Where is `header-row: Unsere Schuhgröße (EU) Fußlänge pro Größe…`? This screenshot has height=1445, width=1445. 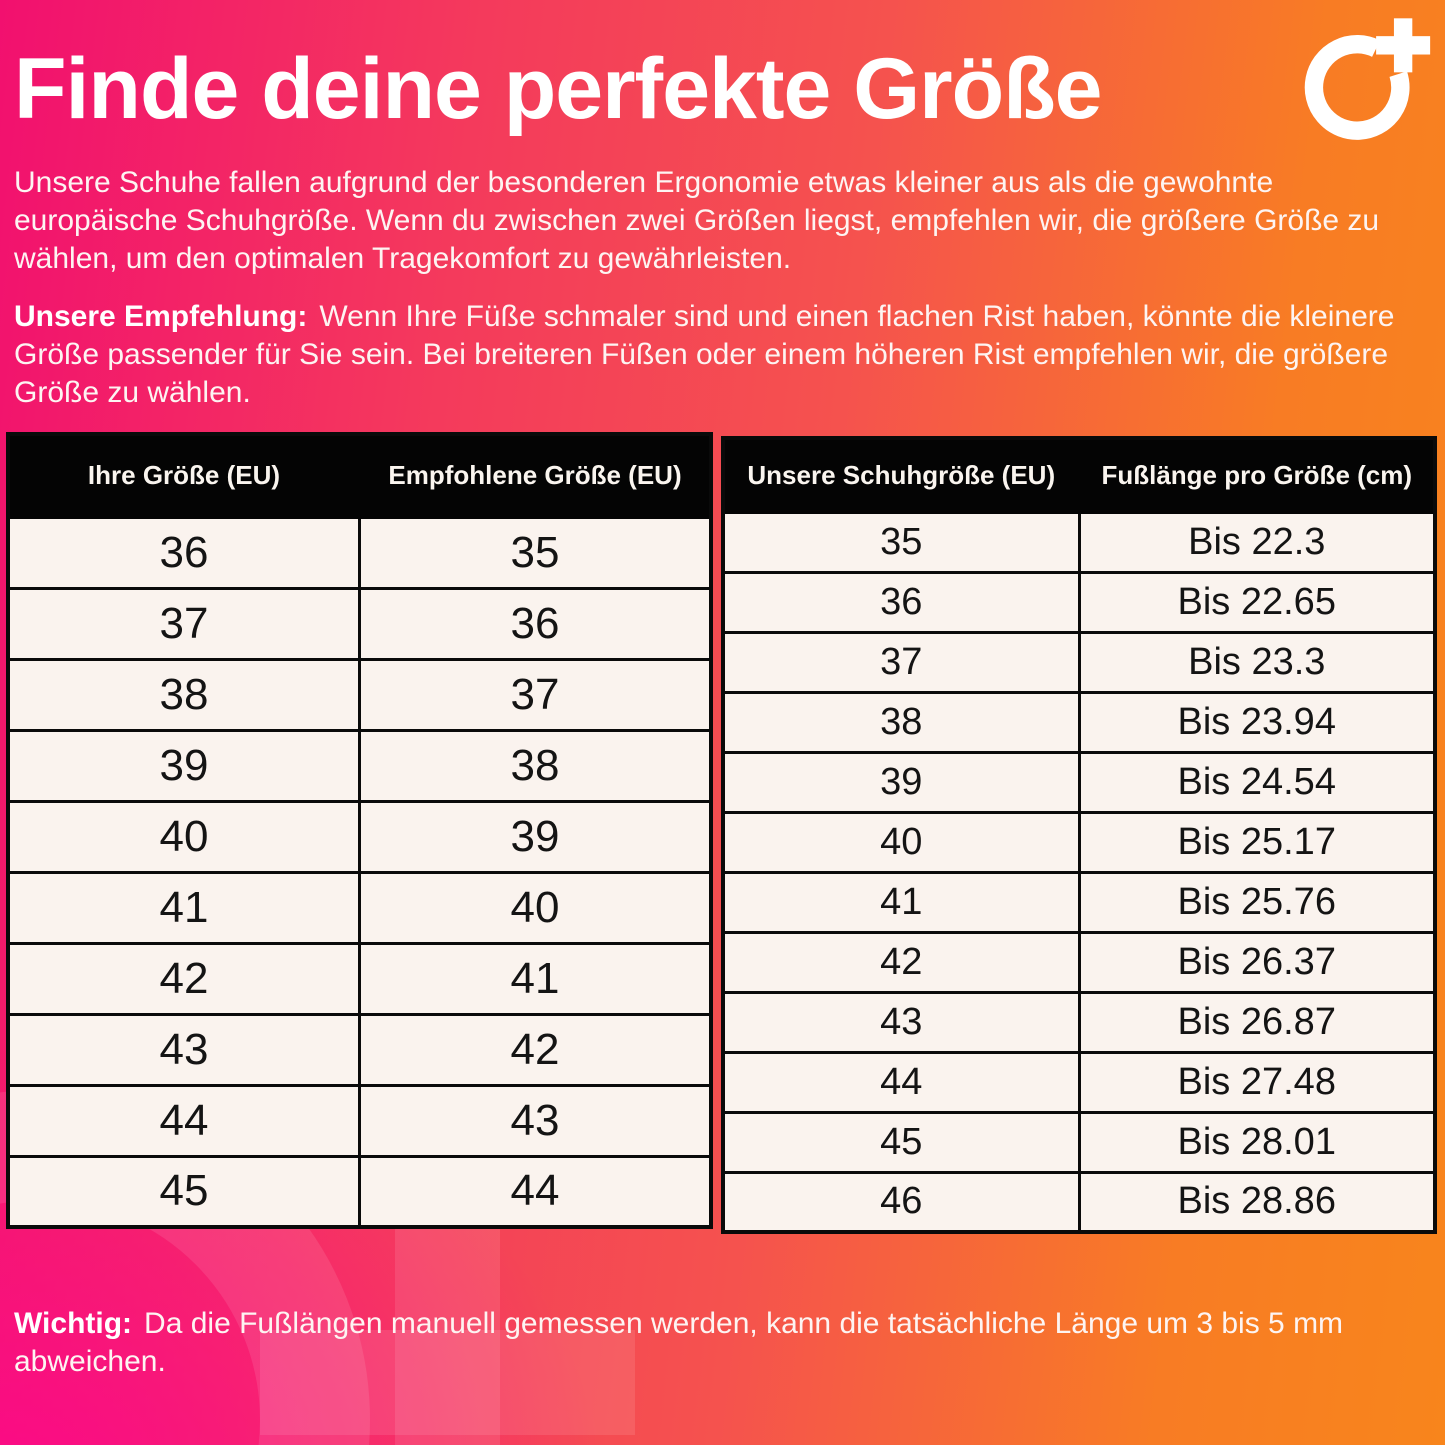 header-row: Unsere Schuhgröße (EU) Fußlänge pro Größe… is located at coordinates (1079, 475).